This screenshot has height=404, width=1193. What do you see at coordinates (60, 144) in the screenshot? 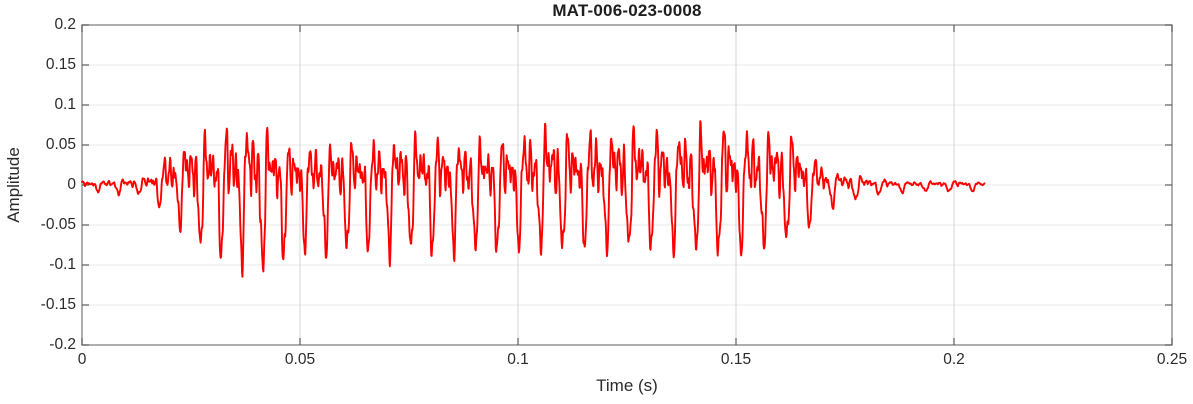
I see `y-tick-label: 0.05` at bounding box center [60, 144].